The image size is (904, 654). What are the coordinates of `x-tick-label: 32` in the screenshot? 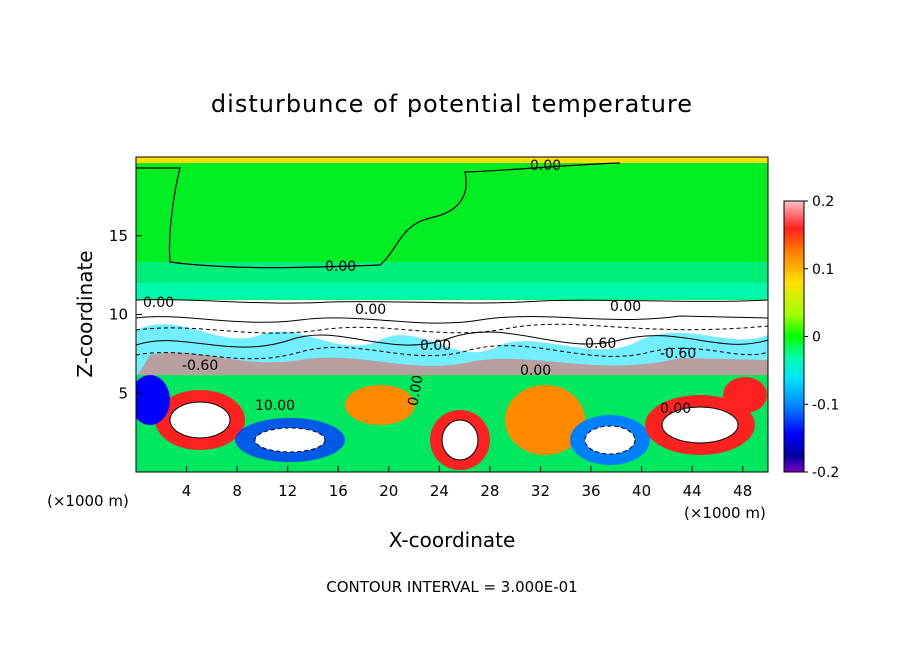 It's located at (540, 491).